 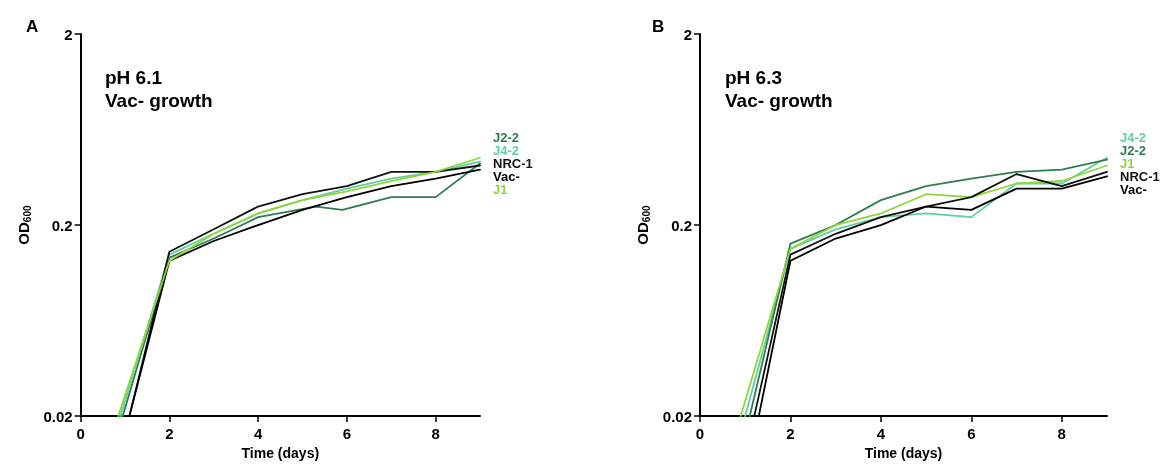 What do you see at coordinates (1127, 163) in the screenshot?
I see `series-label: J1` at bounding box center [1127, 163].